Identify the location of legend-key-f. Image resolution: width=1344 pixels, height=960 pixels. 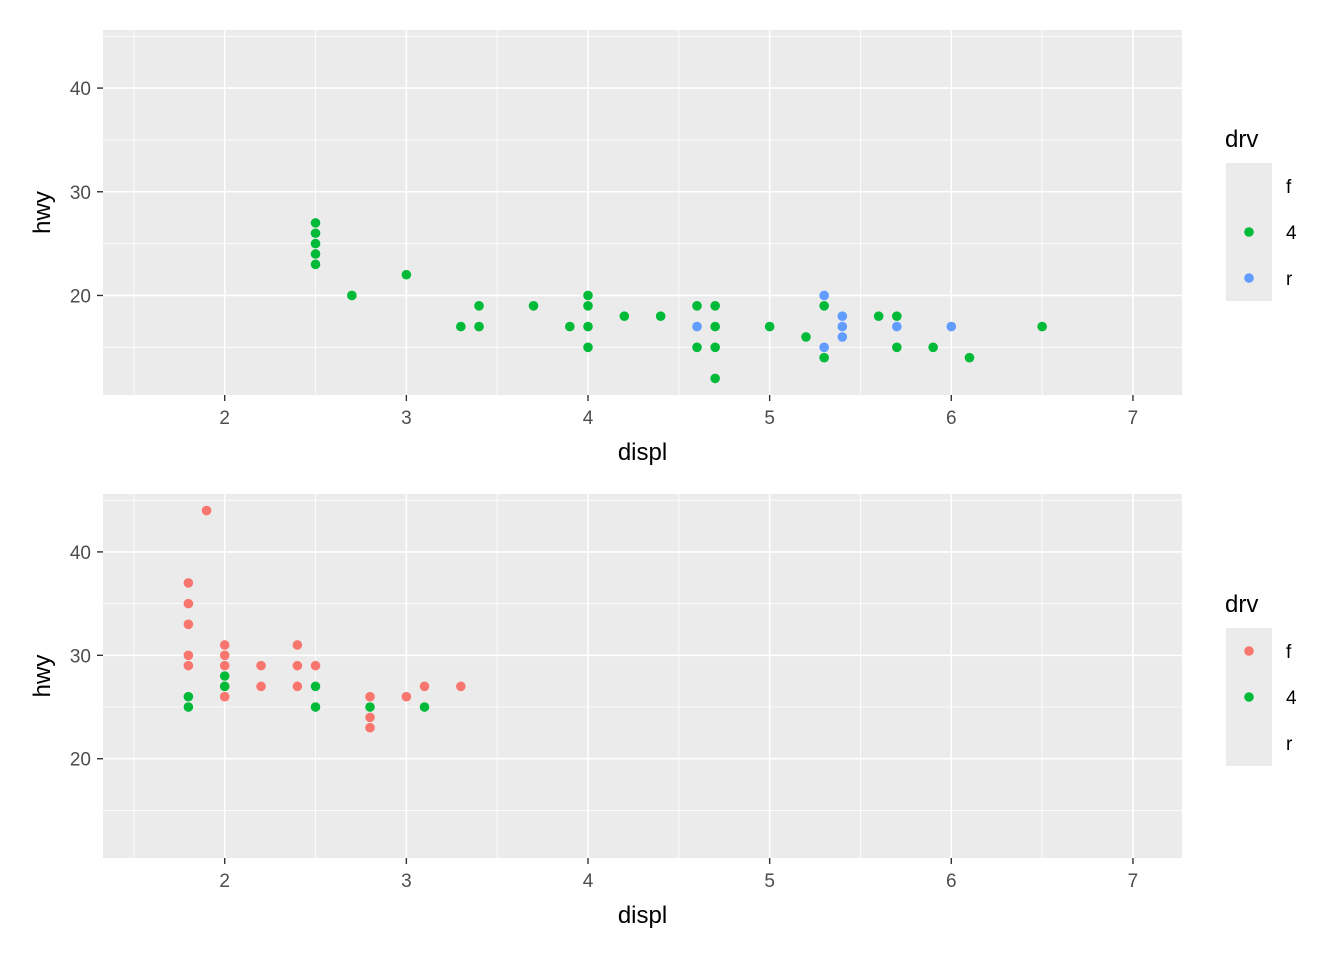
(1249, 186).